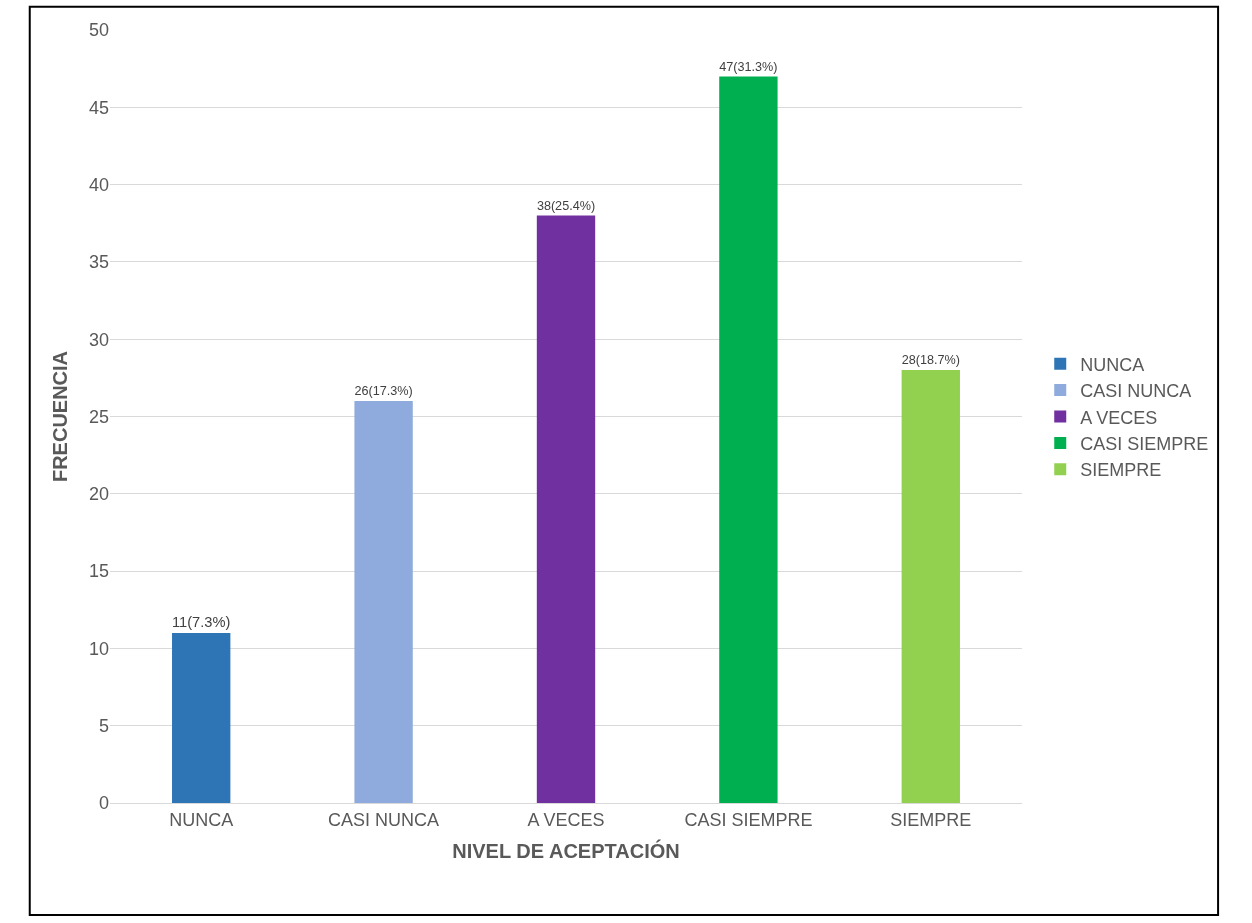 The height and width of the screenshot is (923, 1252). What do you see at coordinates (748, 66) in the screenshot?
I see `data-label: 47(31.3%)` at bounding box center [748, 66].